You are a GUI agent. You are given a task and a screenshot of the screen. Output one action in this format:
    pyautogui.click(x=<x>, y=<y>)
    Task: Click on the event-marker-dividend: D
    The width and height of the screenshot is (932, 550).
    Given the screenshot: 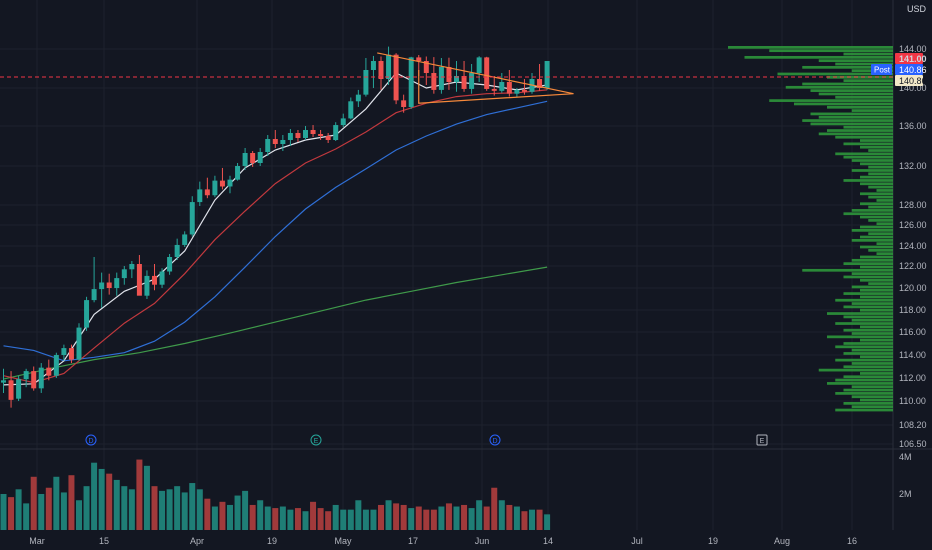 What is the action you would take?
    pyautogui.click(x=91, y=440)
    